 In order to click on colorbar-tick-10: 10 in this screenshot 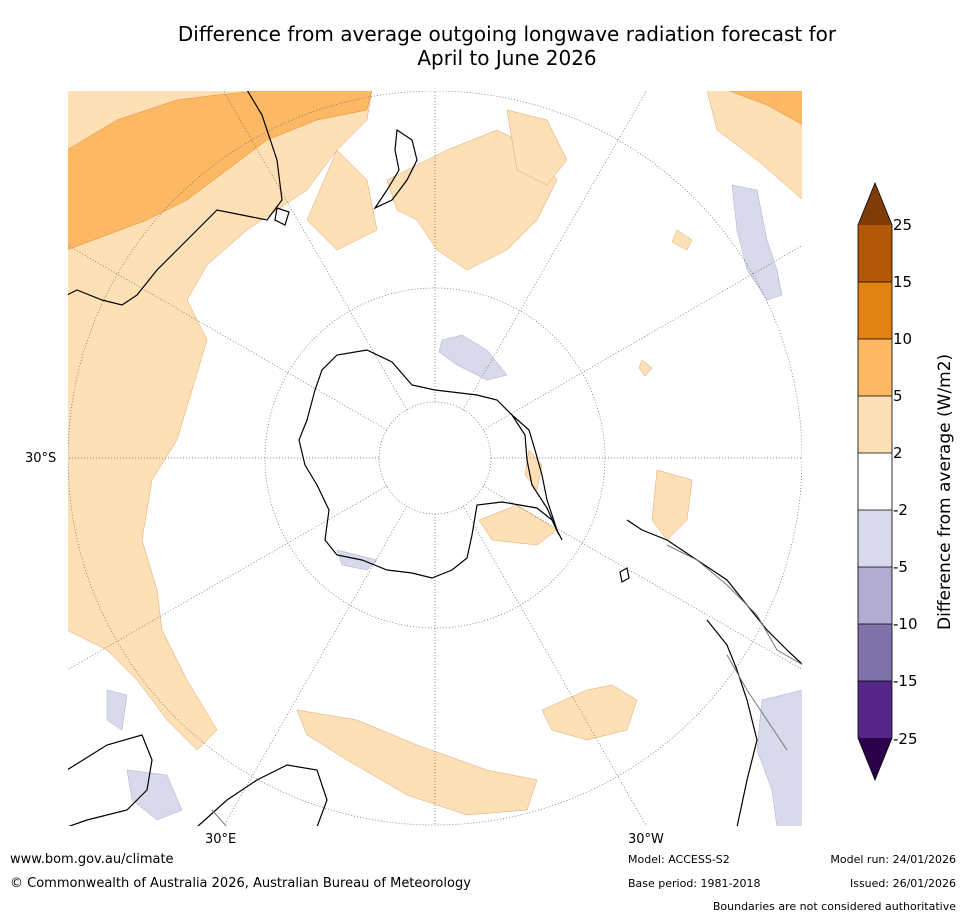, I will do `click(902, 339)`.